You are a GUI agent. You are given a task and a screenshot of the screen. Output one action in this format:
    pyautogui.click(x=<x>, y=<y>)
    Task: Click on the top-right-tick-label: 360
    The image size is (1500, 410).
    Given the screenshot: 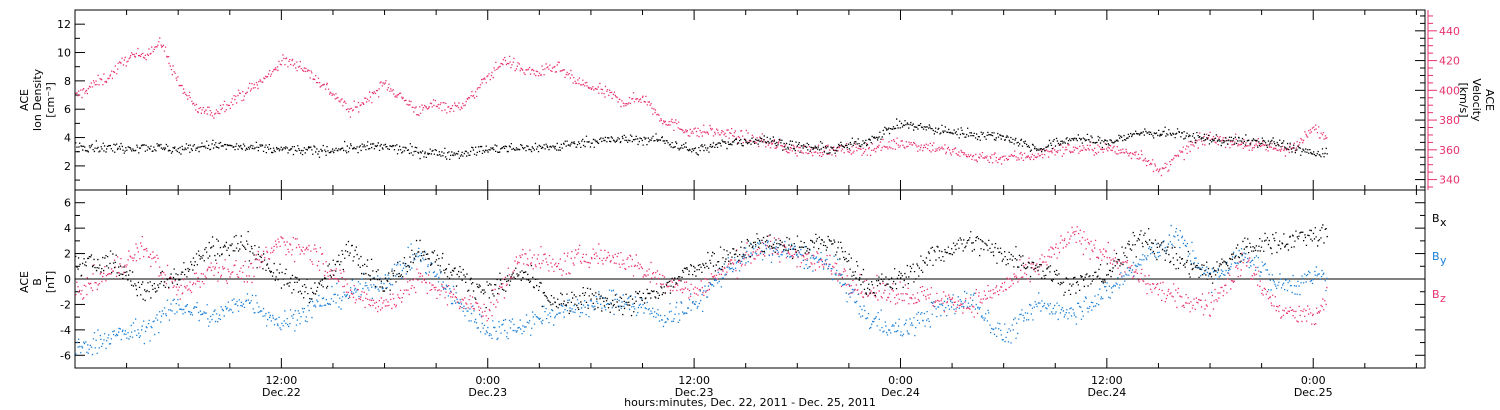 What is the action you would take?
    pyautogui.click(x=1449, y=150)
    